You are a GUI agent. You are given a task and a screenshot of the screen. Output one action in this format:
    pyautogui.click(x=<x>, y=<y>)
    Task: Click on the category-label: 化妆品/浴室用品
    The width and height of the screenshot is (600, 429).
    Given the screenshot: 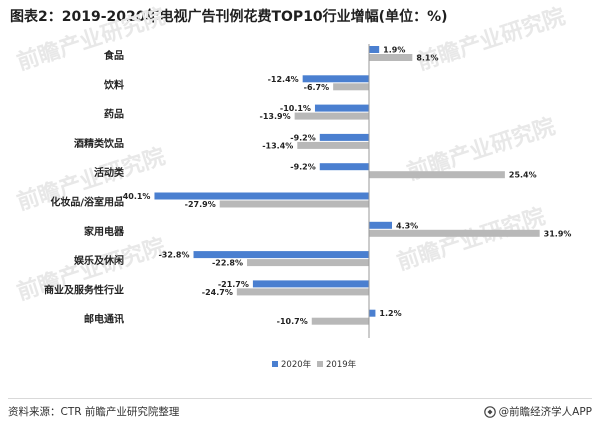 What is the action you would take?
    pyautogui.click(x=87, y=202)
    